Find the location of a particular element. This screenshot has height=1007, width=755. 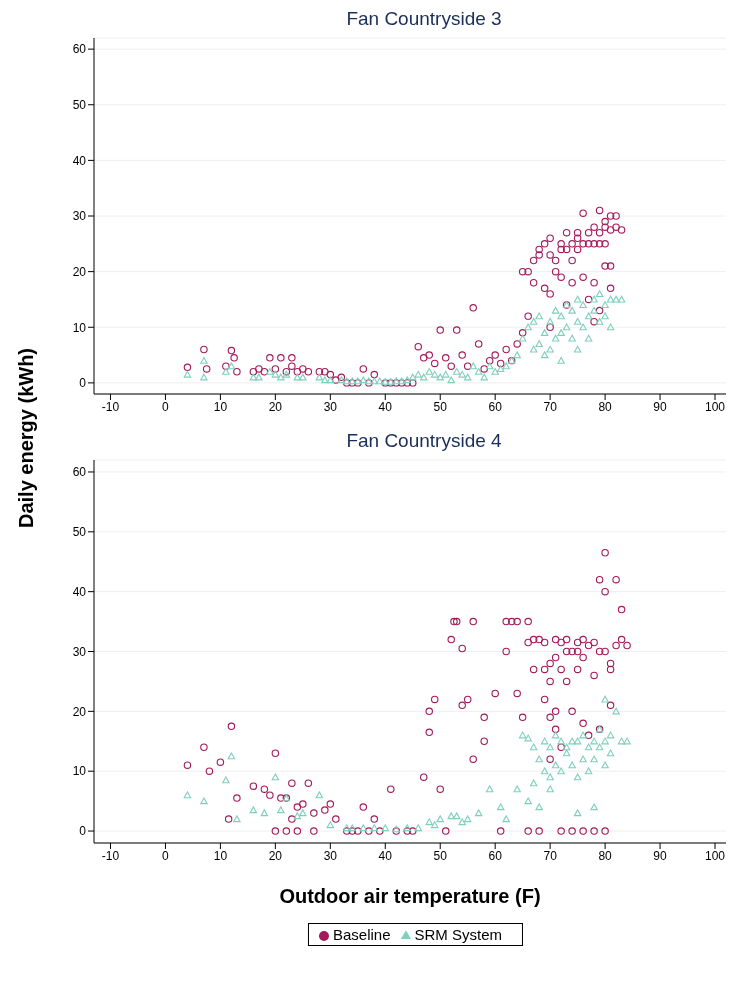

x-axis-title: Outdoor air temperature (F) is located at coordinates (410, 896).